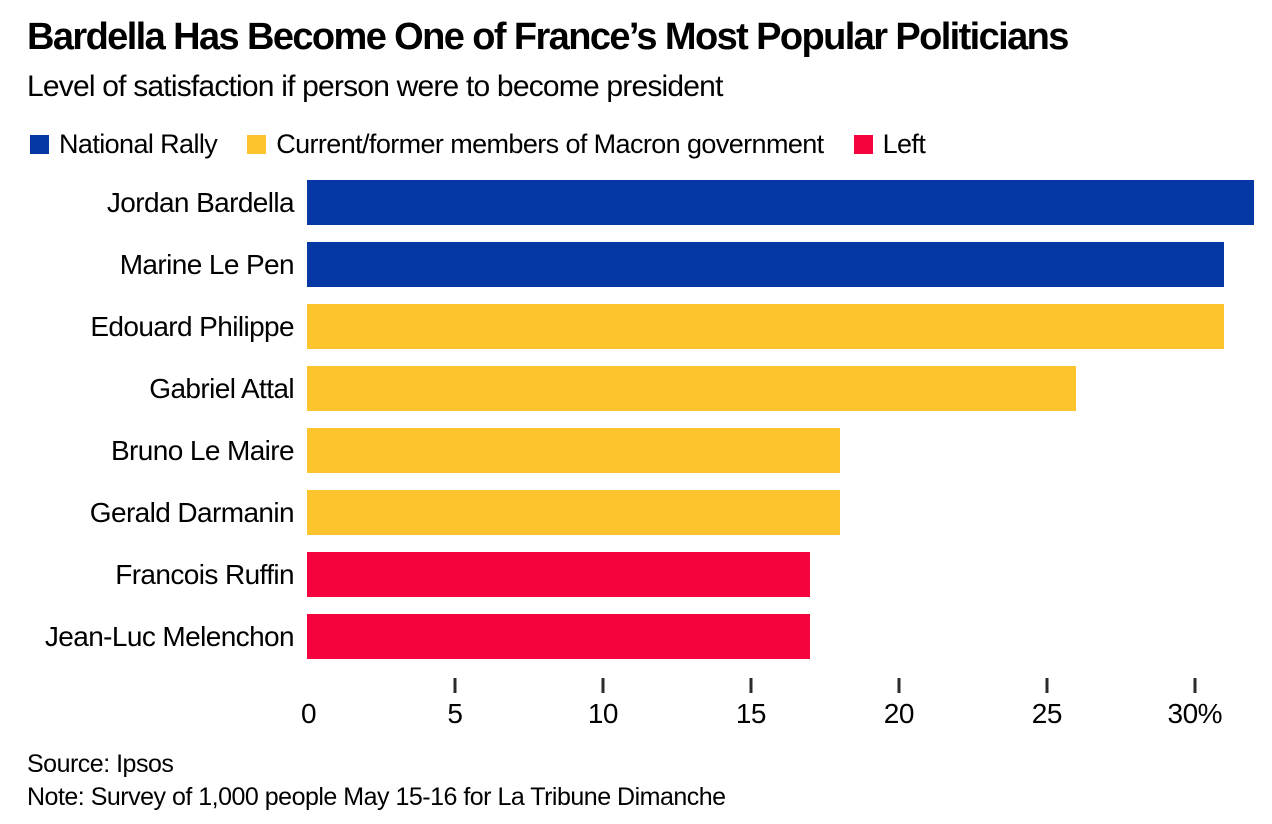 Image resolution: width=1272 pixels, height=824 pixels. What do you see at coordinates (559, 636) in the screenshot?
I see `bar-jean-luc-melenchon` at bounding box center [559, 636].